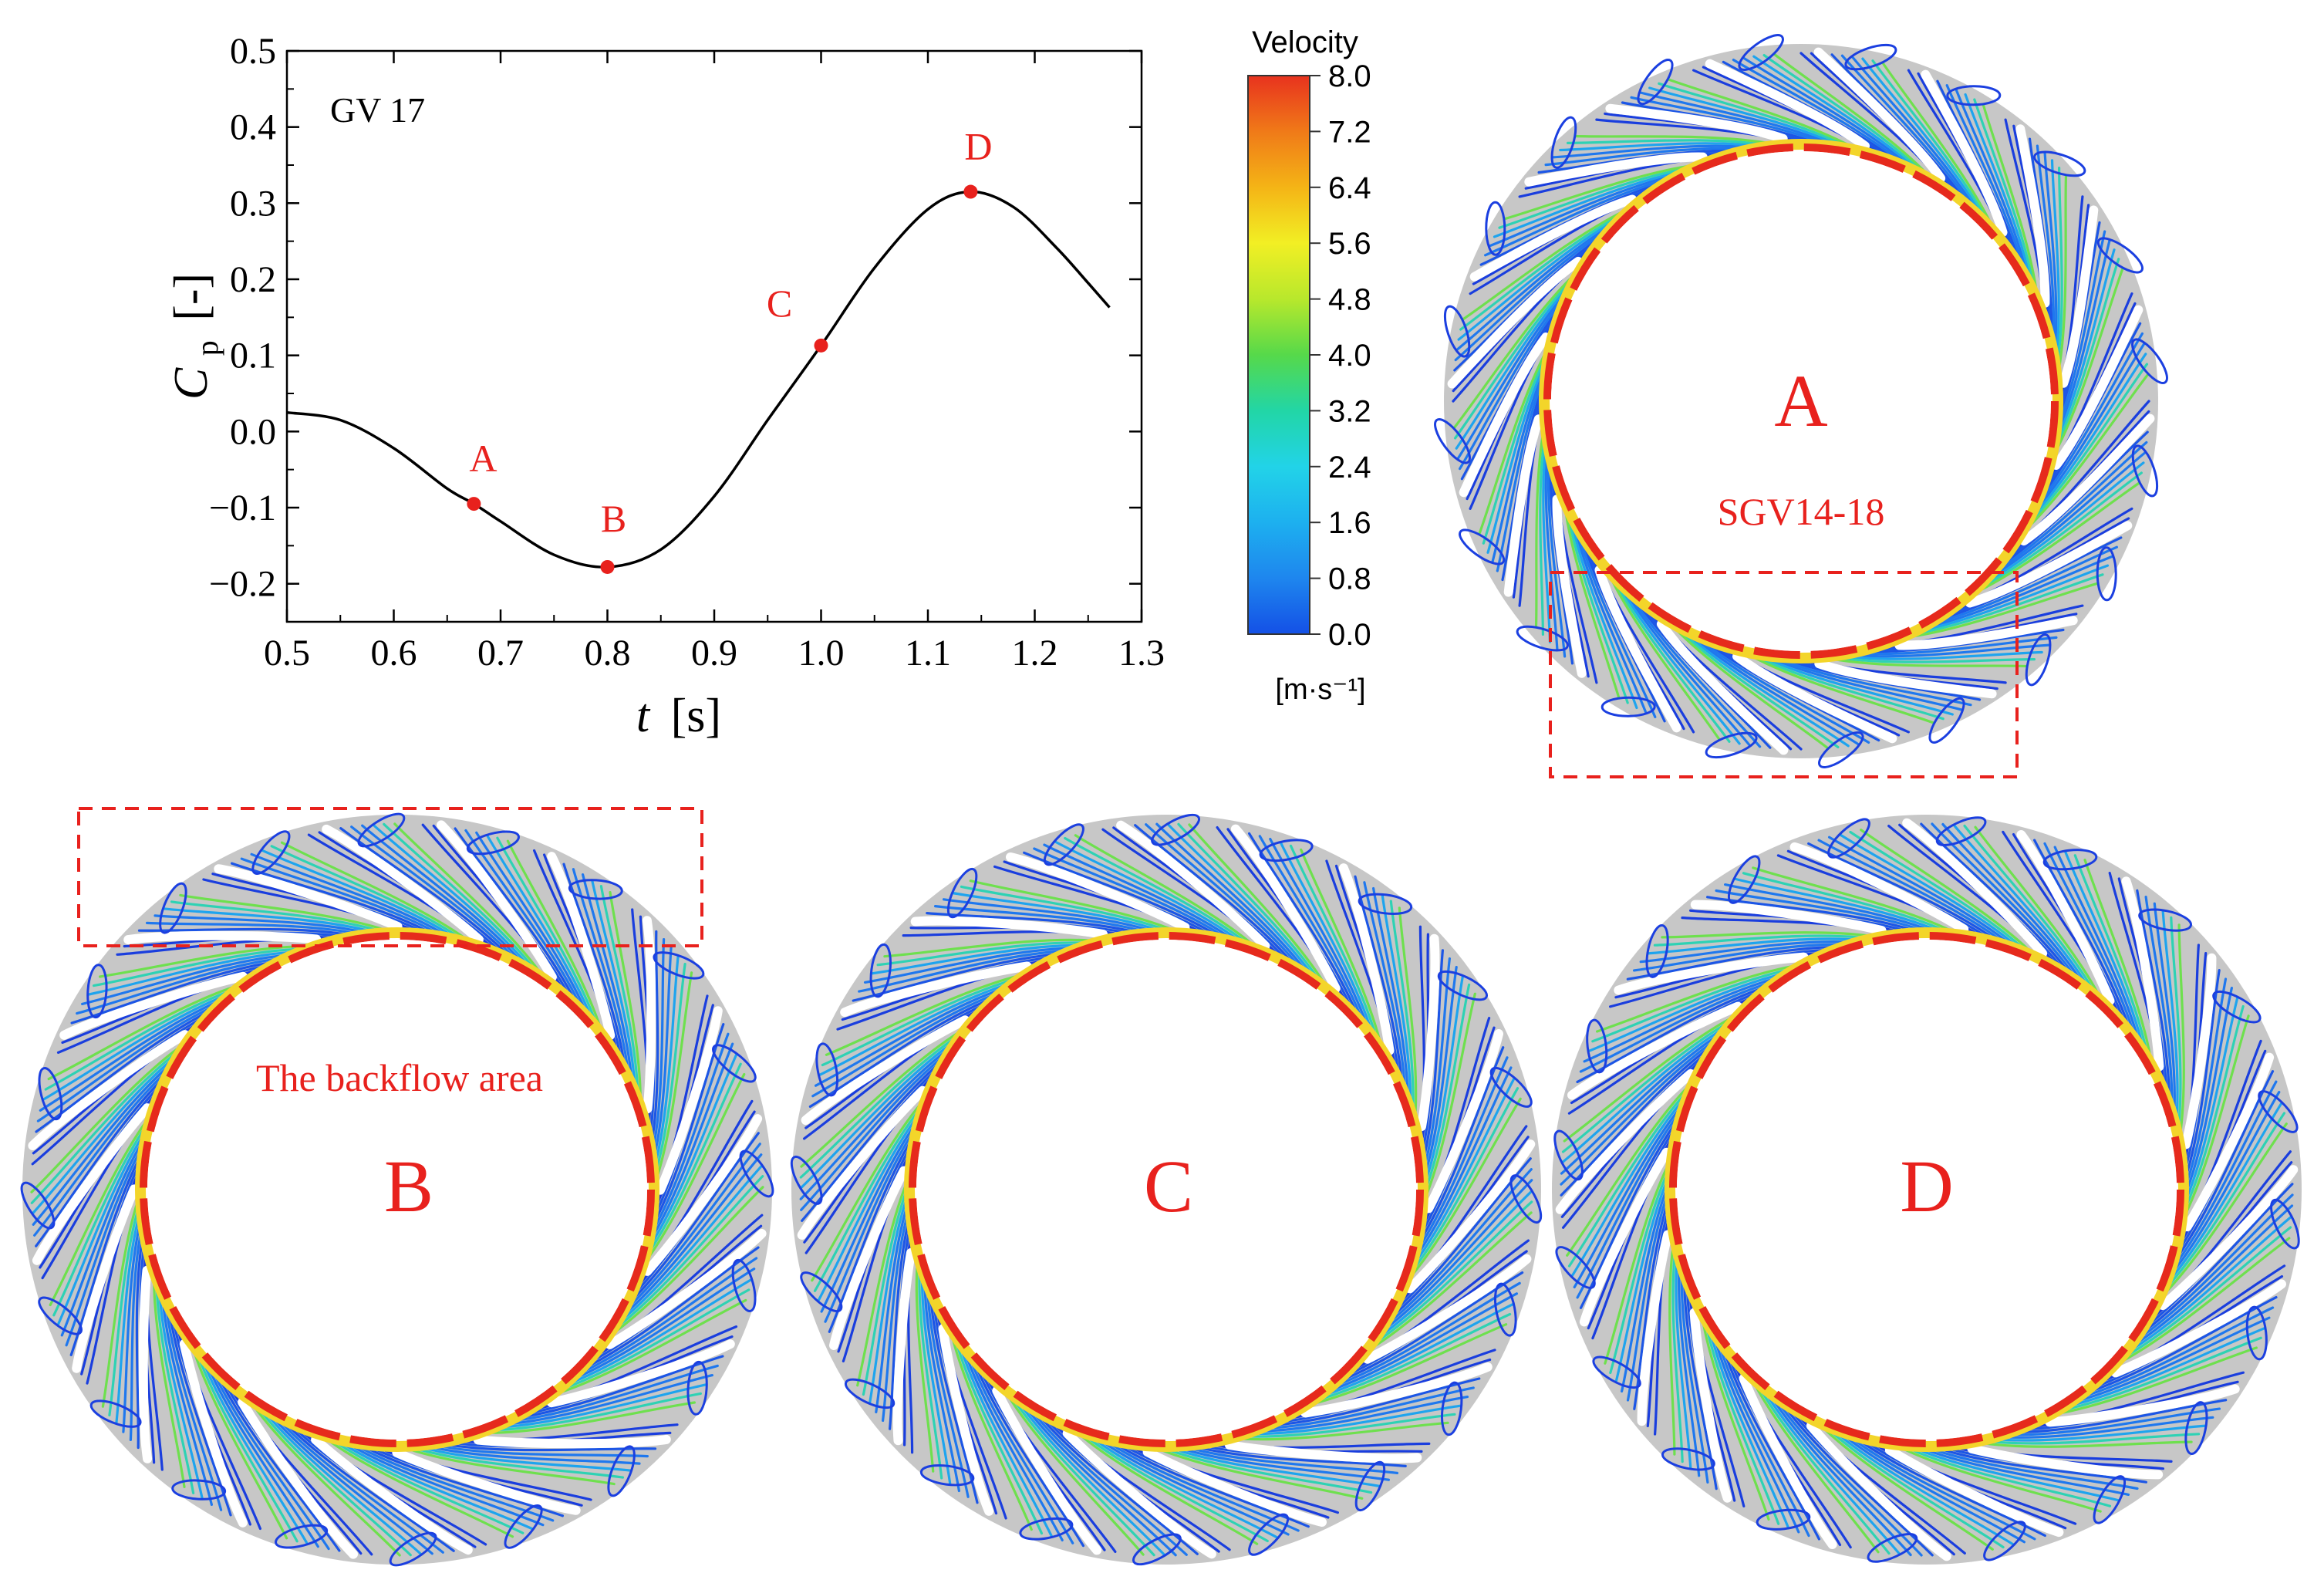 Image resolution: width=2324 pixels, height=1590 pixels. What do you see at coordinates (1926, 1186) in the screenshot?
I see `panel-d-label: D` at bounding box center [1926, 1186].